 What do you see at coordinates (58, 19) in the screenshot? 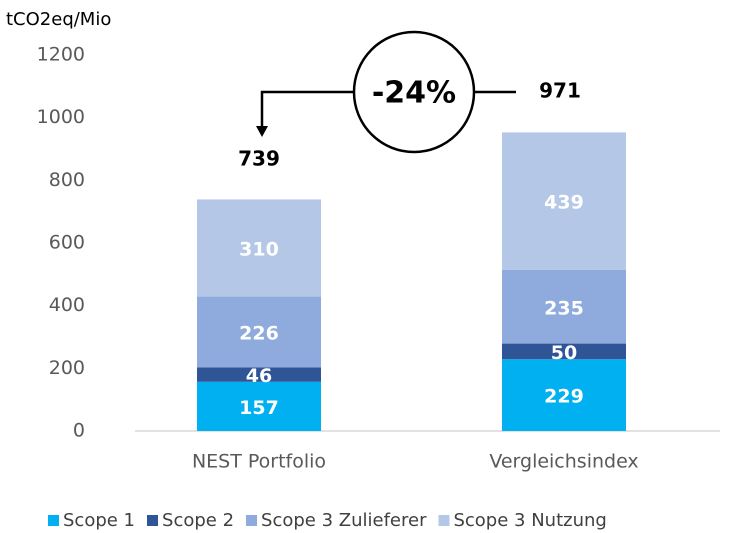
I see `y-axis-label: tCO2eq/Mio` at bounding box center [58, 19].